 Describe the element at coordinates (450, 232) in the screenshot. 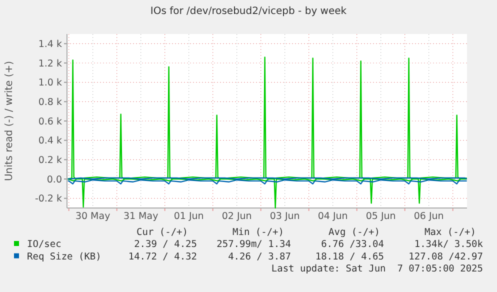

I see `text: Max (-/+)` at that location.